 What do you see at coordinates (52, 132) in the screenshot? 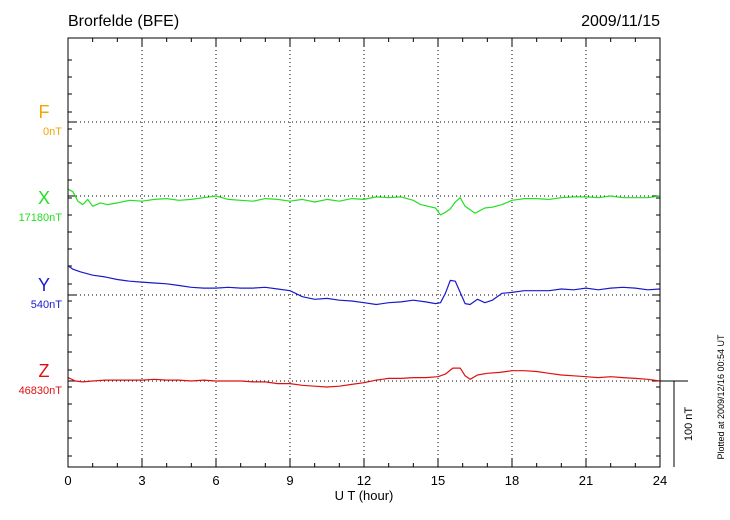
I see `channel-baseline-f: 0nT` at bounding box center [52, 132].